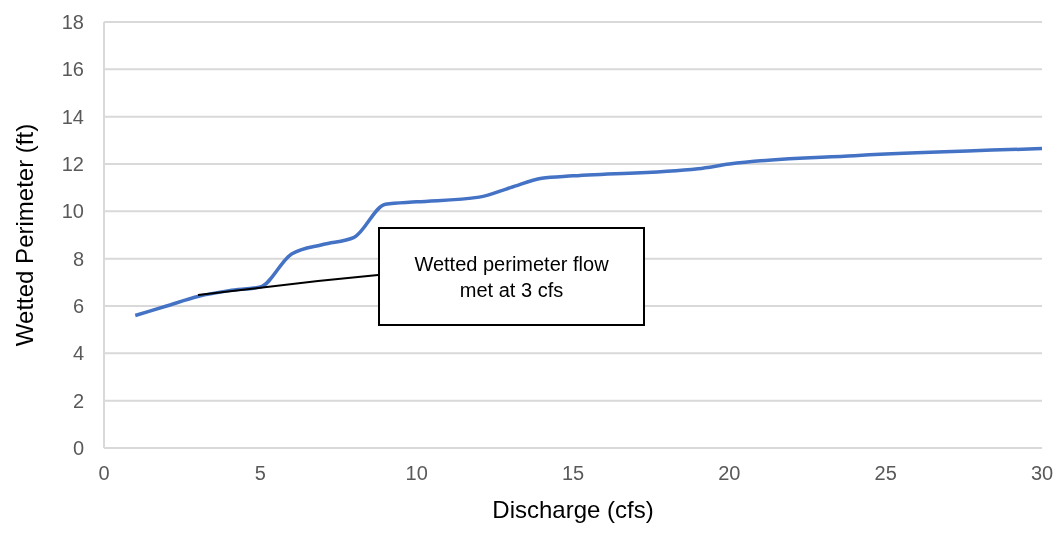  What do you see at coordinates (72, 22) in the screenshot?
I see `y-tick-label: 18` at bounding box center [72, 22].